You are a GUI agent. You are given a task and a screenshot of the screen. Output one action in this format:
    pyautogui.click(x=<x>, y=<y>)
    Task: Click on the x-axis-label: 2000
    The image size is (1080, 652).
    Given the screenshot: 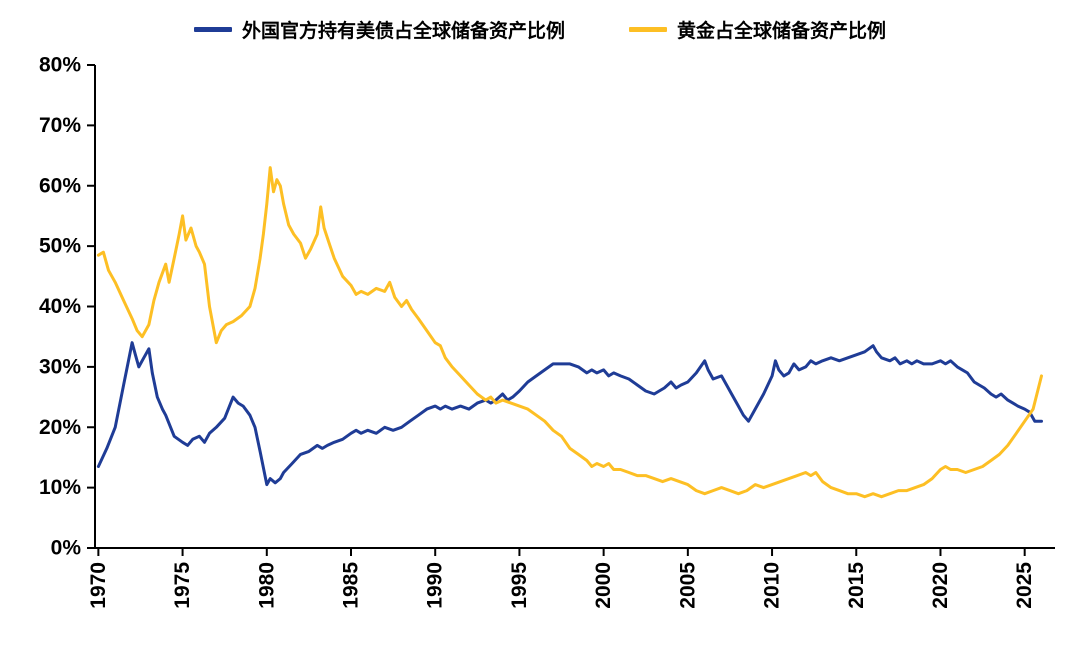 What is the action you would take?
    pyautogui.click(x=603, y=585)
    